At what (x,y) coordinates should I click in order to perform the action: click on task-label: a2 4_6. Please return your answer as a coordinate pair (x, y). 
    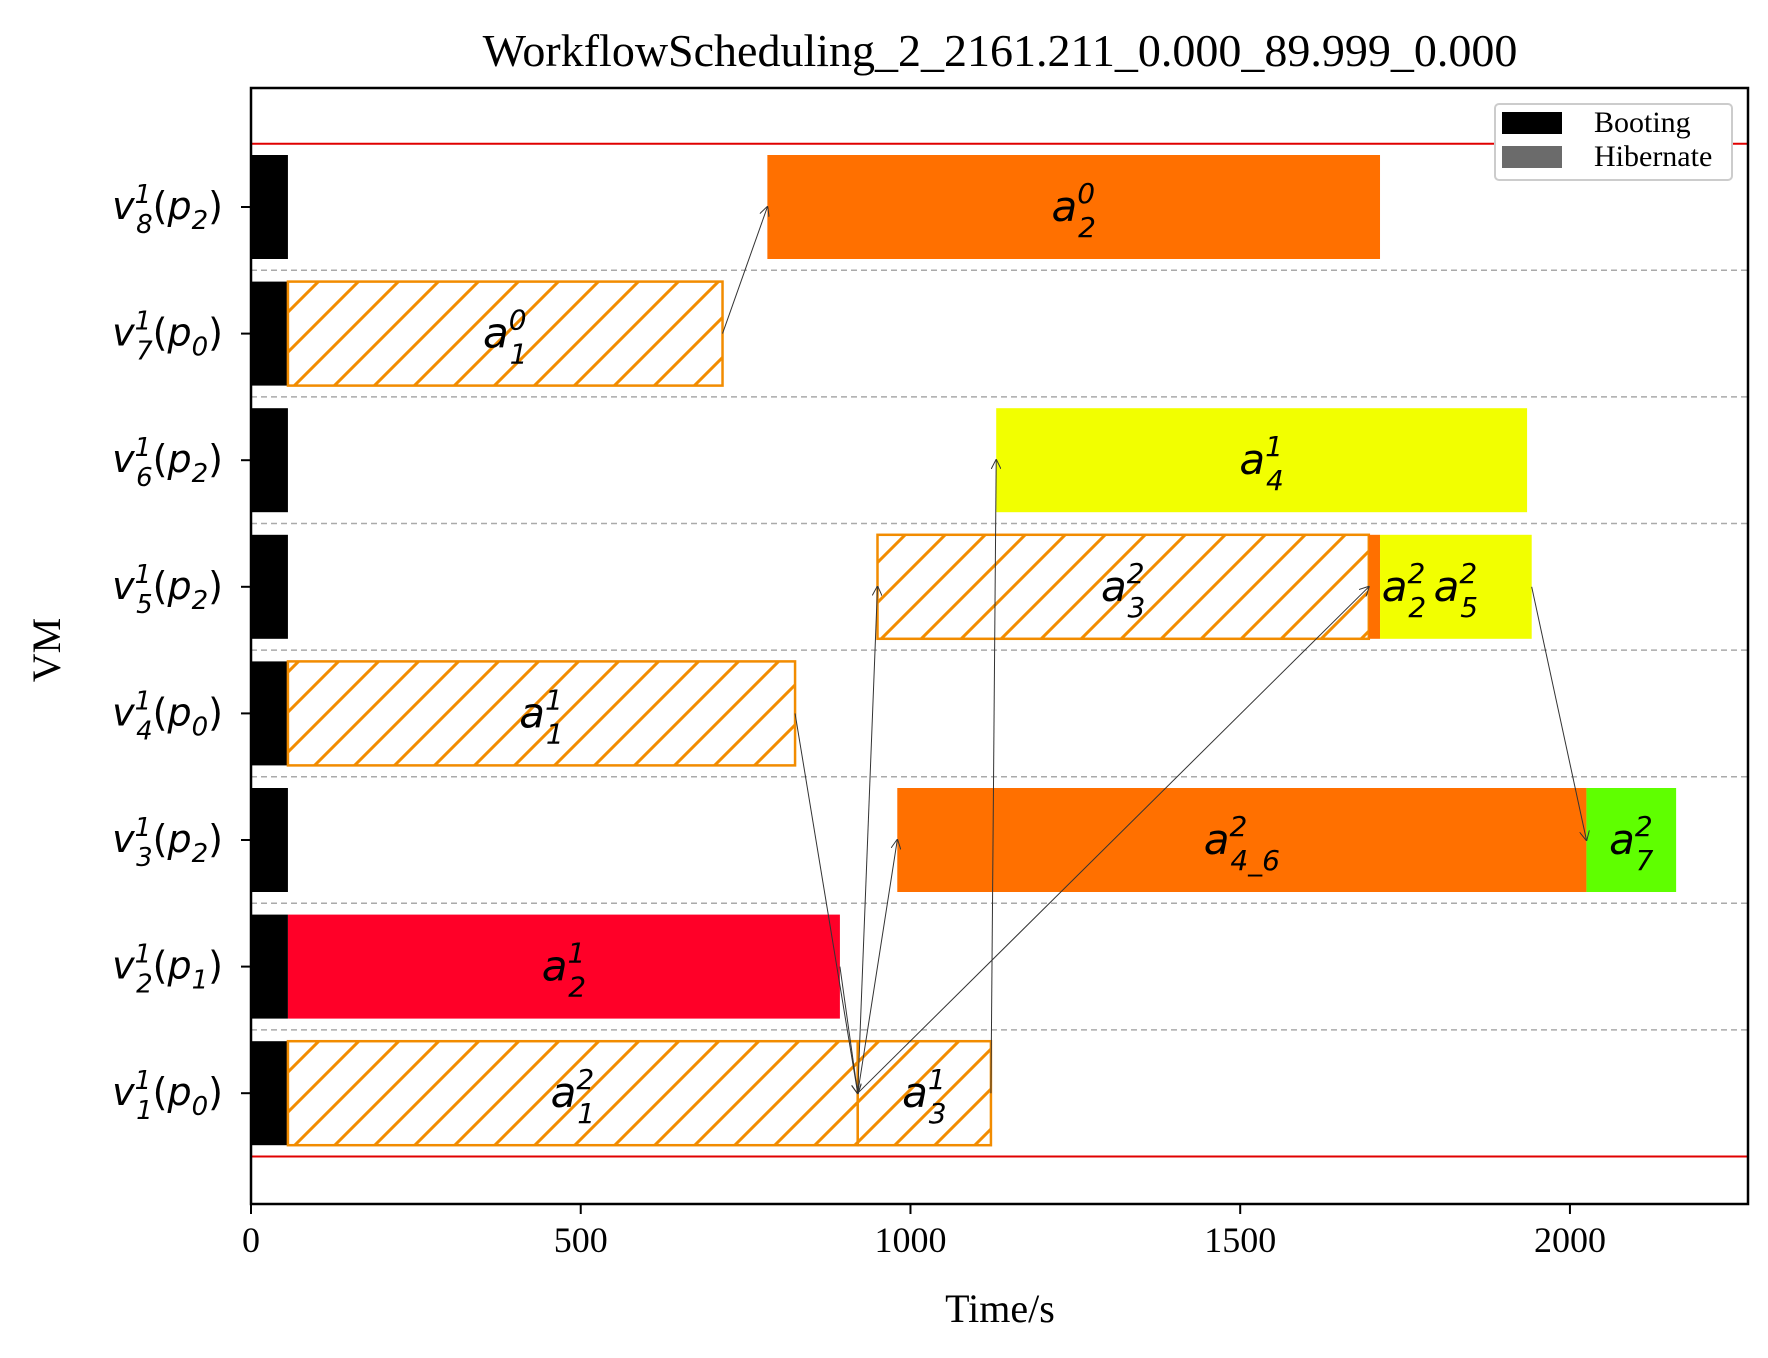
    Looking at the image, I should click on (1242, 843).